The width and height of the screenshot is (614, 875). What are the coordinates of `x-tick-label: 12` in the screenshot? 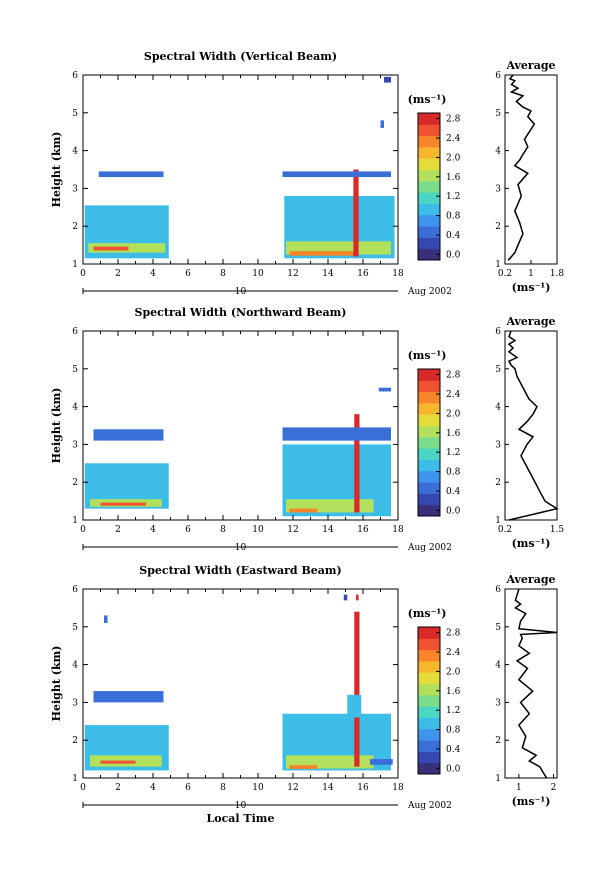 It's located at (292, 788).